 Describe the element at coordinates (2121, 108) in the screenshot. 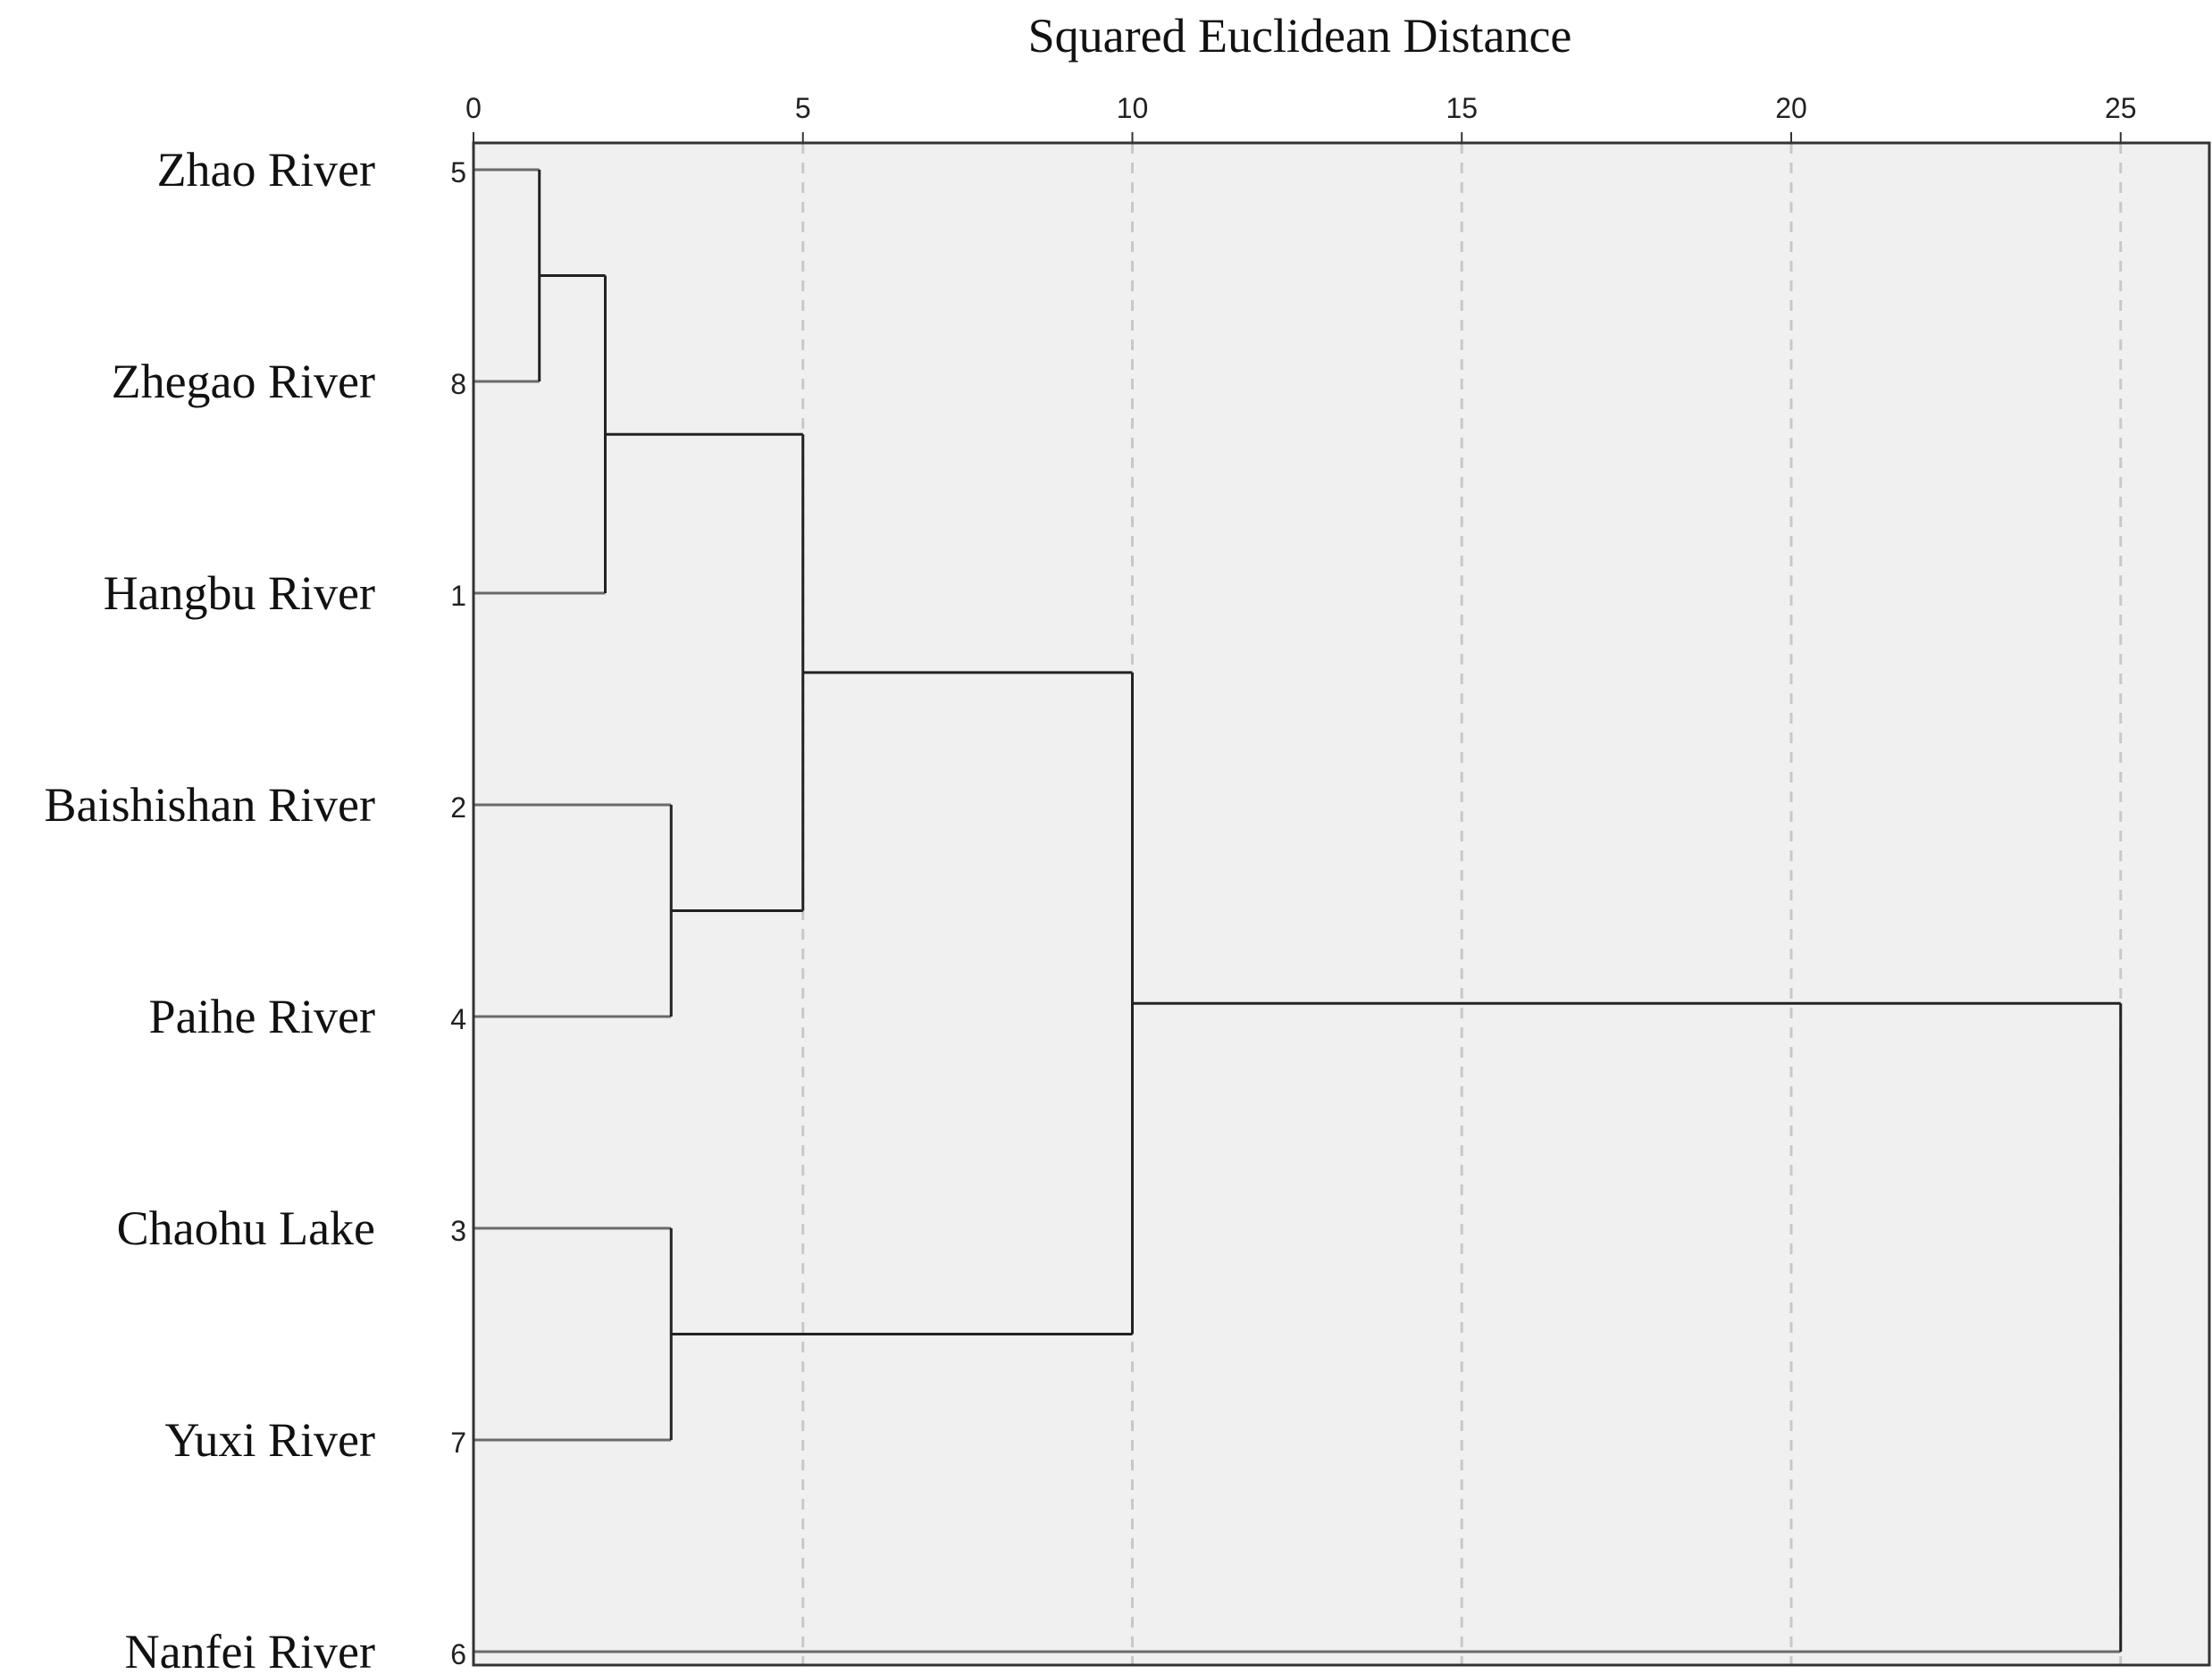

I see `x-tick-label: 25` at that location.